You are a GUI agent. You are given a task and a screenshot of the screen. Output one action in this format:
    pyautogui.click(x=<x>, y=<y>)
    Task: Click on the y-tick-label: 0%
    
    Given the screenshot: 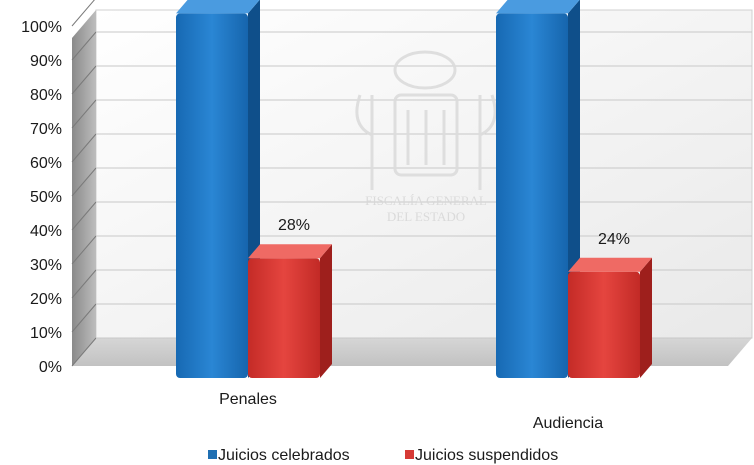 What is the action you would take?
    pyautogui.click(x=50, y=367)
    